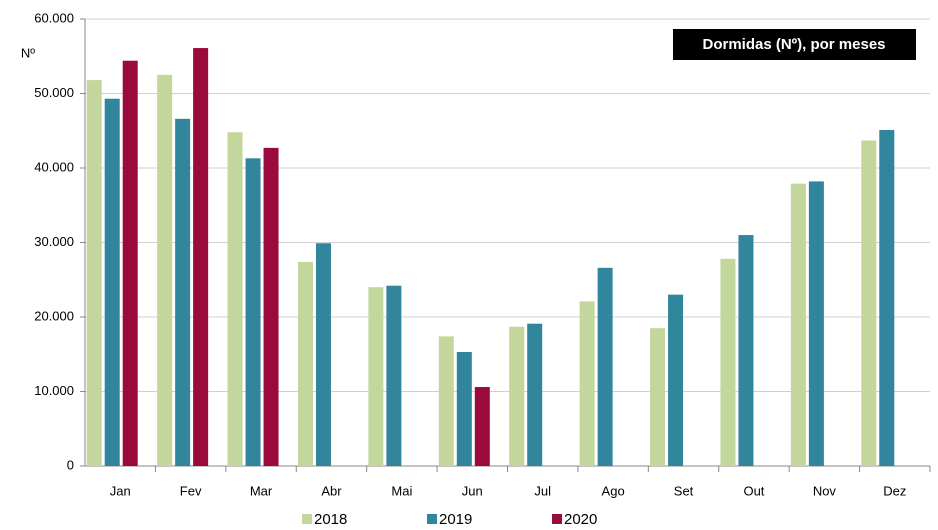  I want to click on x-tick-label: Jan, so click(120, 490).